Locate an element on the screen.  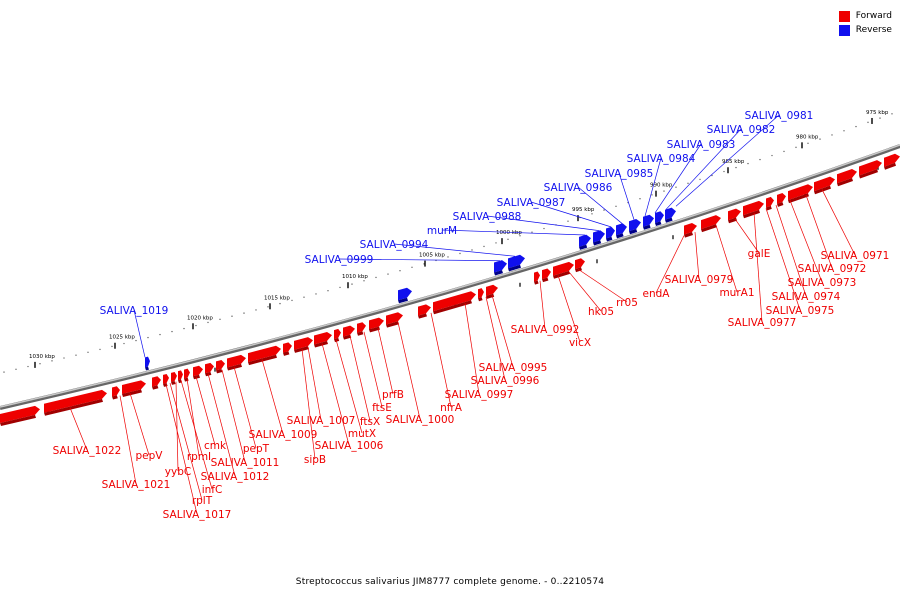
gene-label: sipB is located at coordinates (313, 407).